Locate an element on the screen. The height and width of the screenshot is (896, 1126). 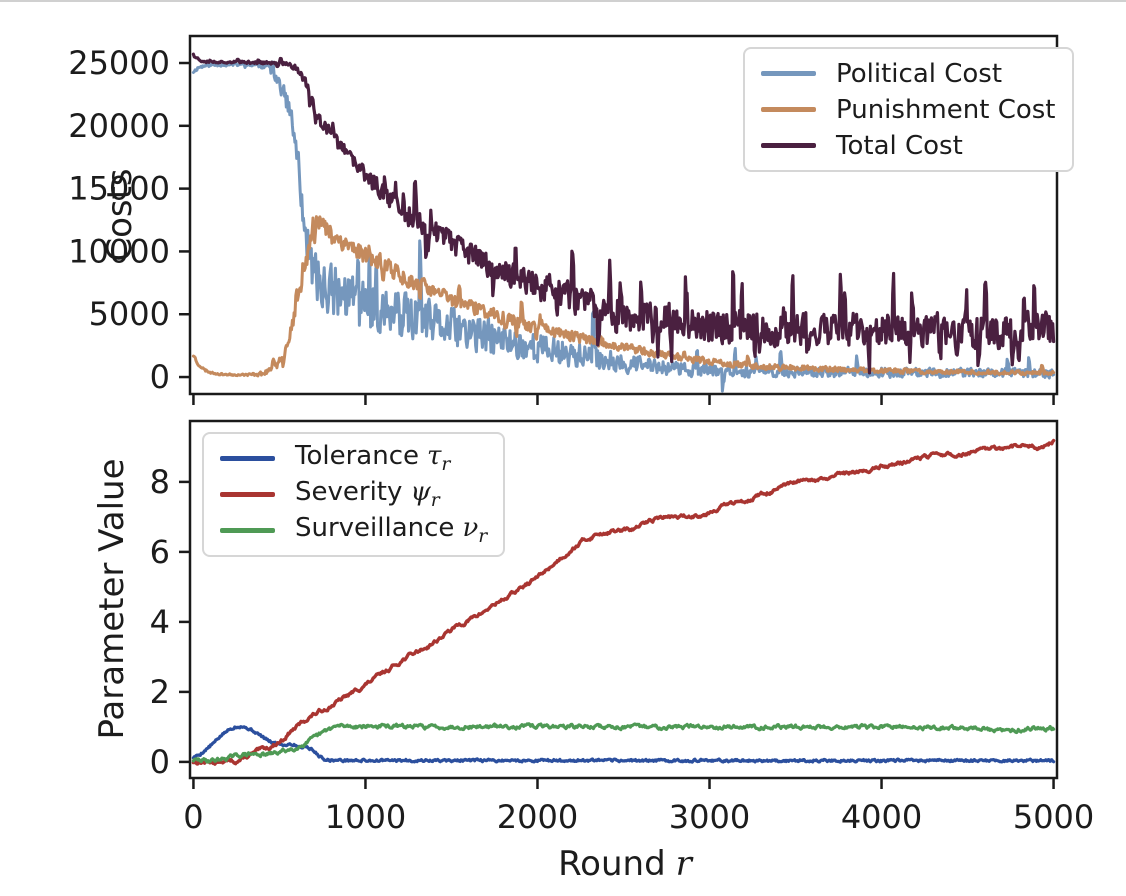
surveillance-legend-label: Surveillance νr is located at coordinates (391, 530).